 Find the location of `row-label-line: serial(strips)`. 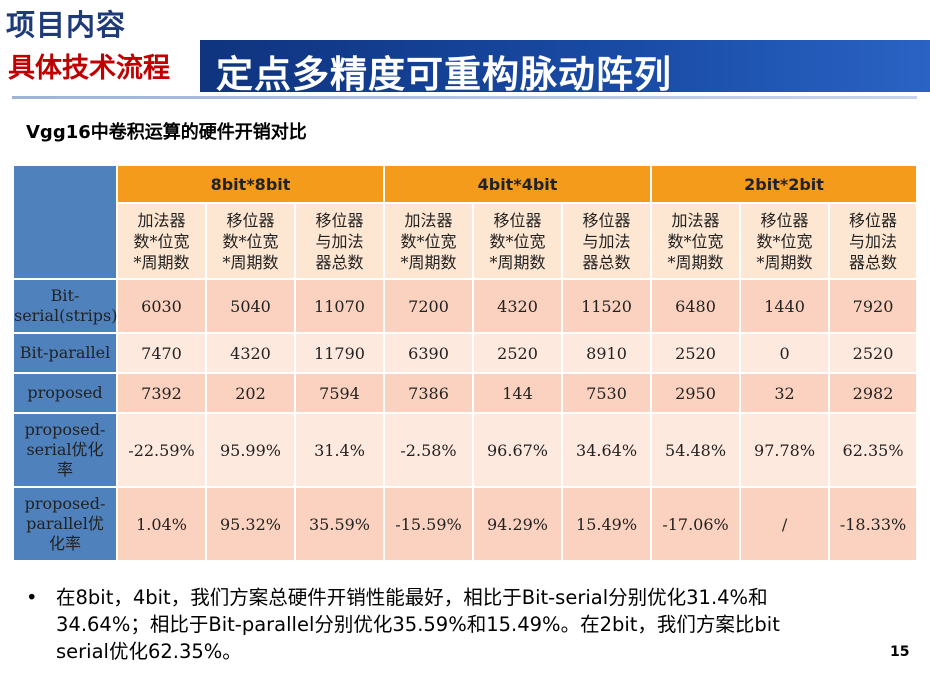

row-label-line: serial(strips) is located at coordinates (66, 315).